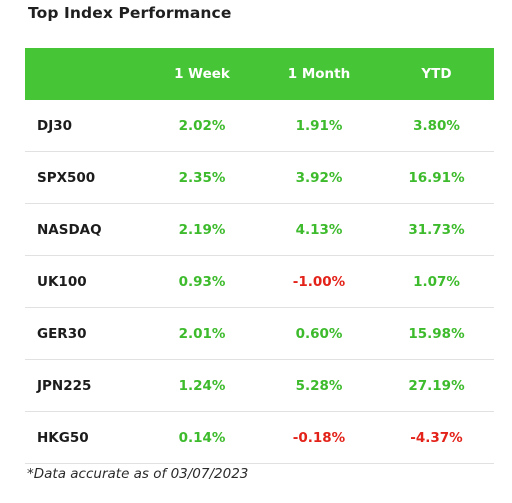 Image resolution: width=512 pixels, height=503 pixels. Describe the element at coordinates (436, 281) in the screenshot. I see `ytd-change: 1.07%` at that location.